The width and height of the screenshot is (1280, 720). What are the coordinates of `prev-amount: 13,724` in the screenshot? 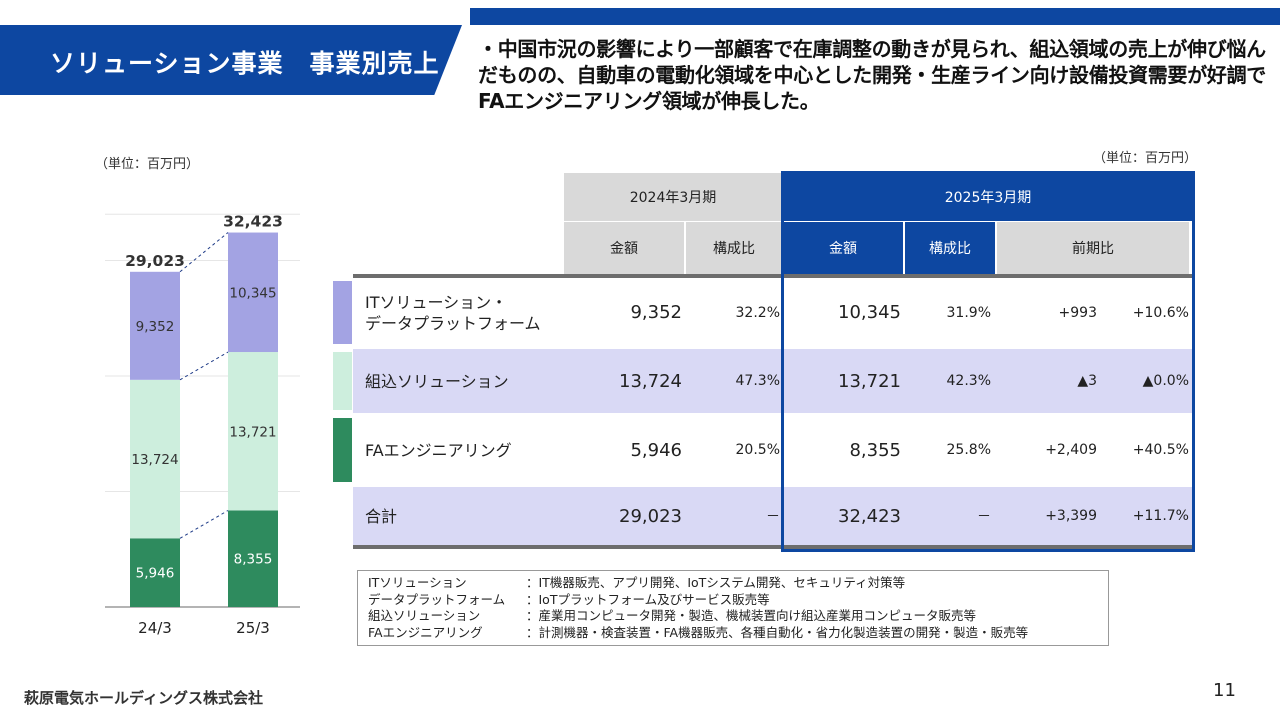 It's located at (650, 381).